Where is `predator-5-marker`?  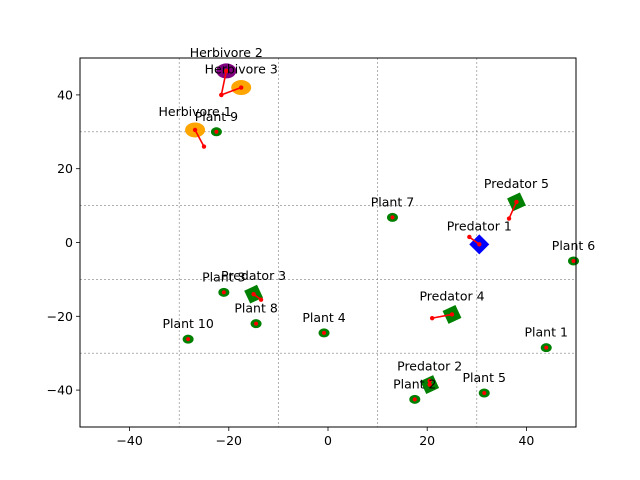
predator-5-marker is located at coordinates (516, 206).